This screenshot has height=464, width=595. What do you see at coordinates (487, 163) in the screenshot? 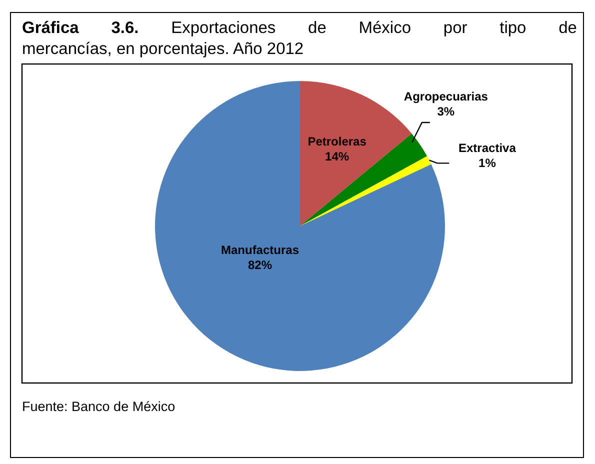
I see `data-label: 1%` at bounding box center [487, 163].